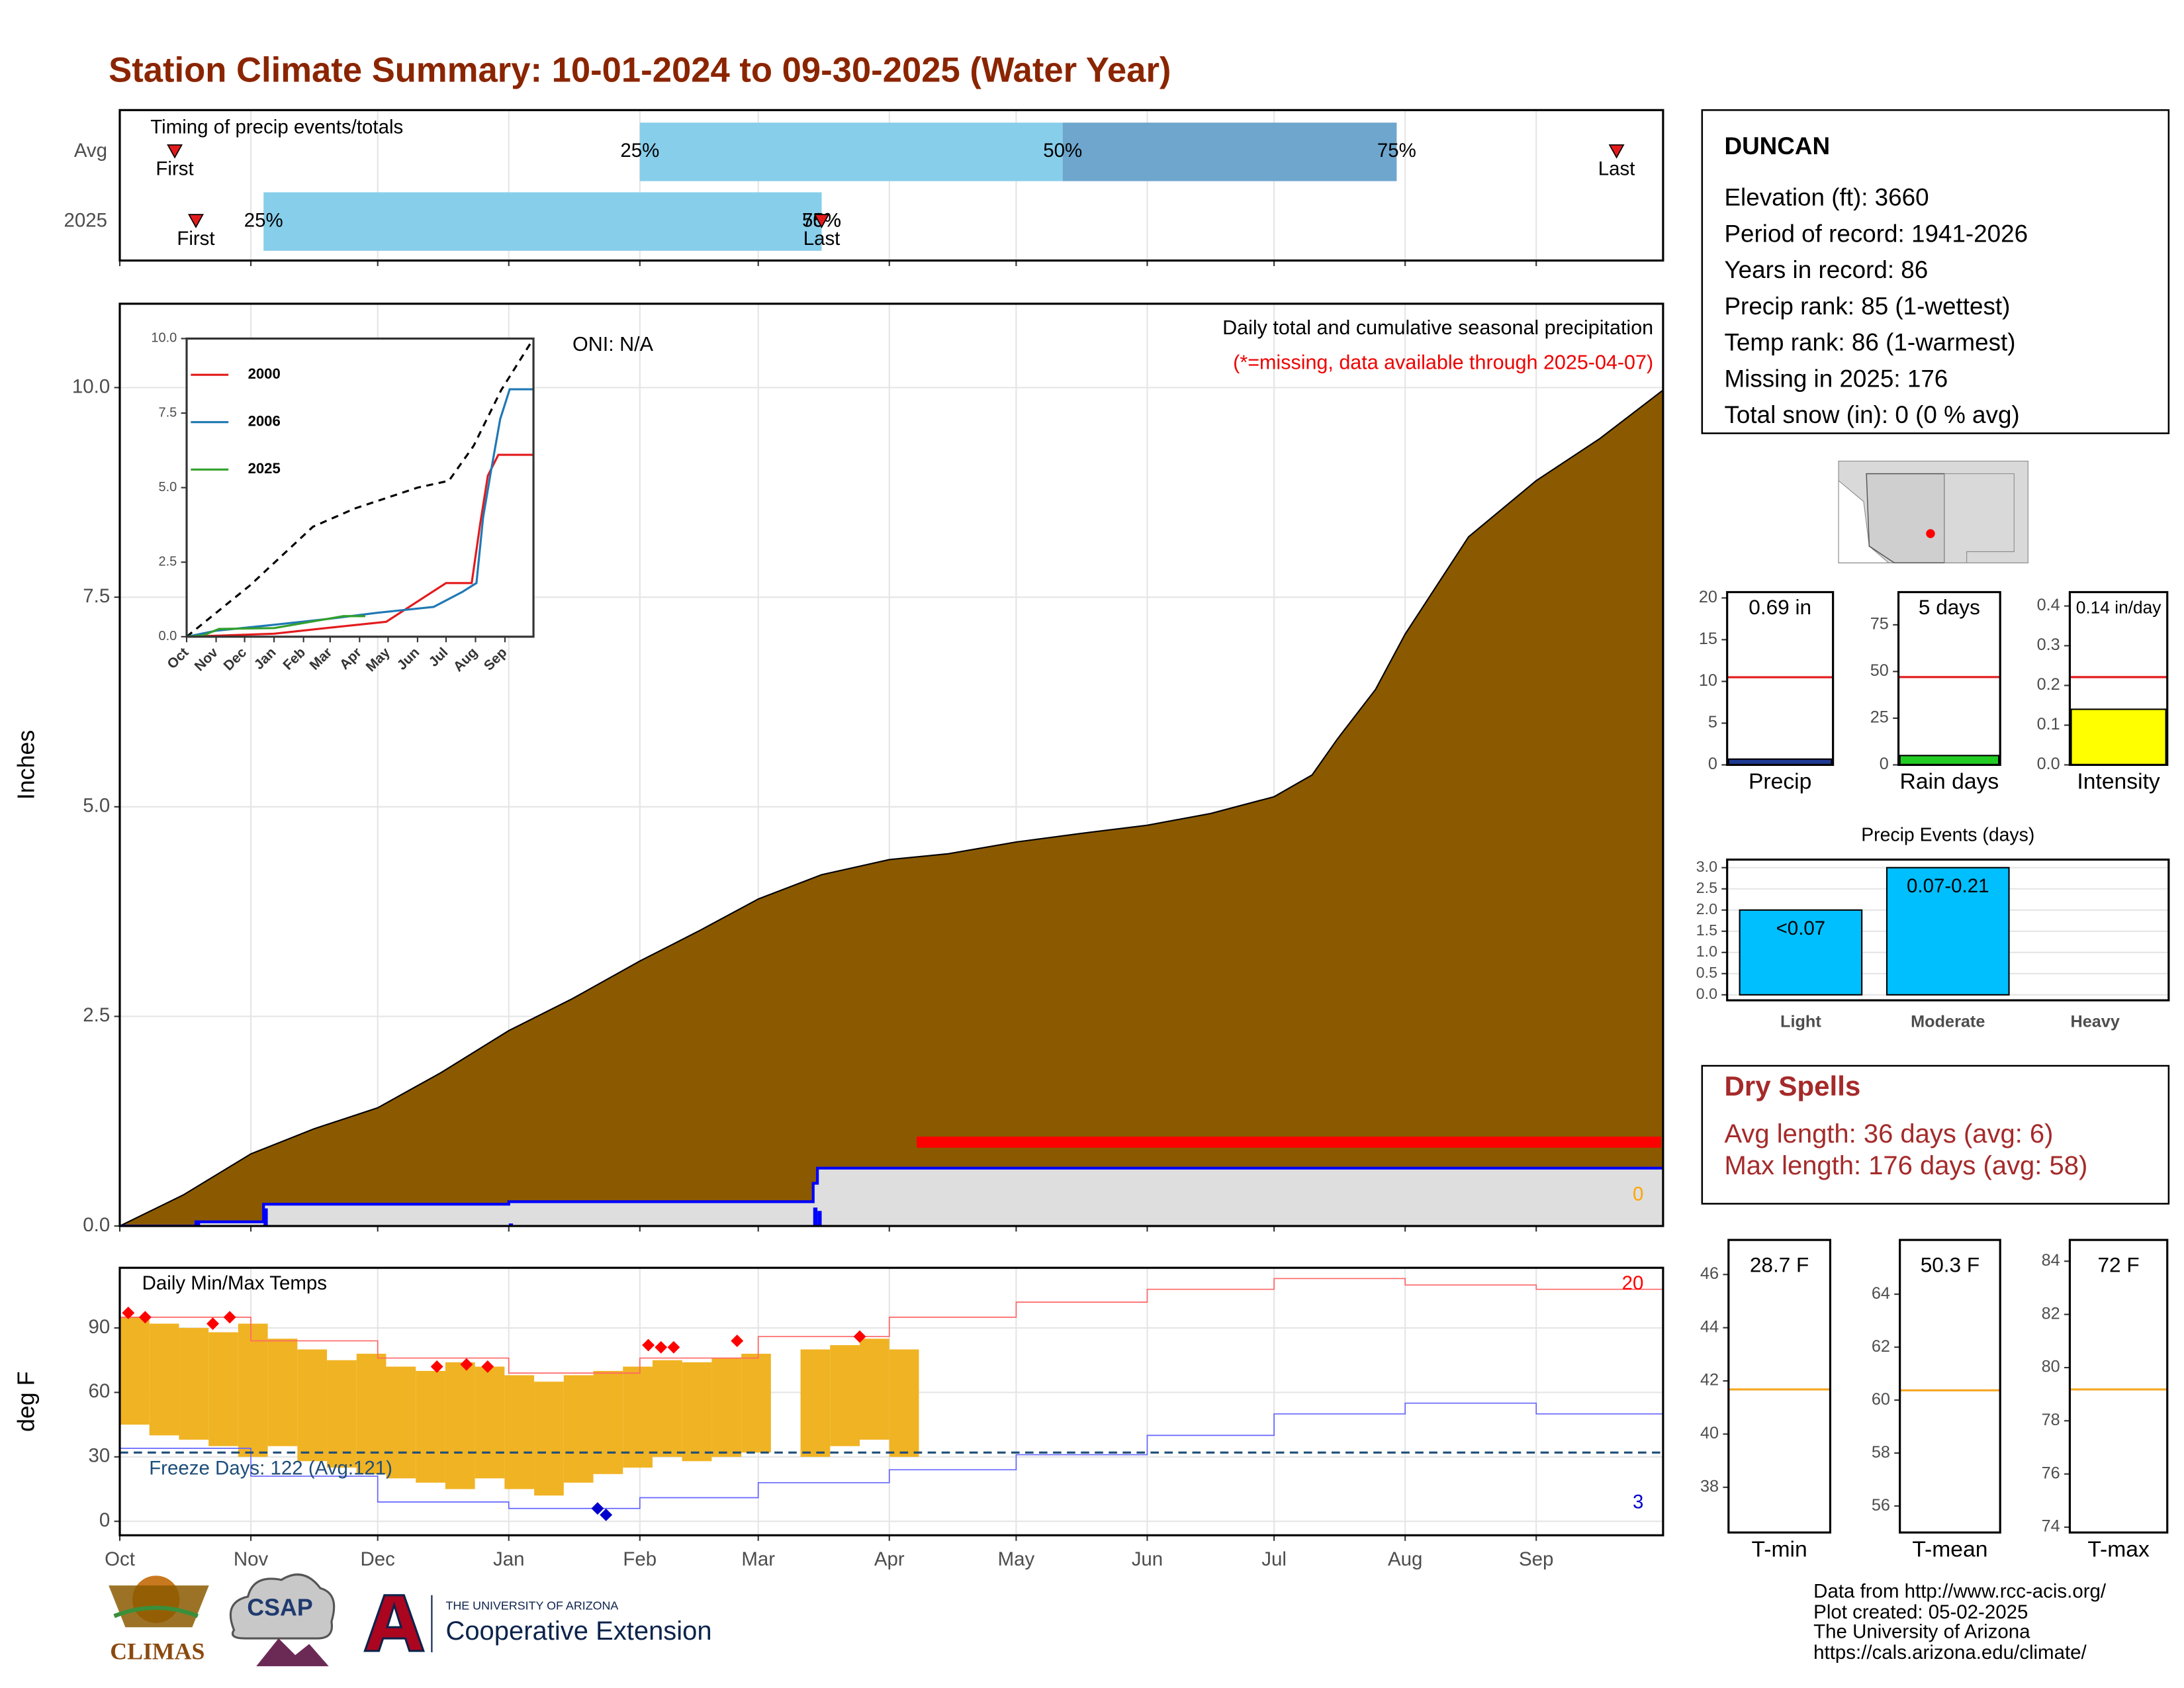  What do you see at coordinates (1871, 414) in the screenshot?
I see `station-line: Total snow (in): 0 (0 % avg)` at bounding box center [1871, 414].